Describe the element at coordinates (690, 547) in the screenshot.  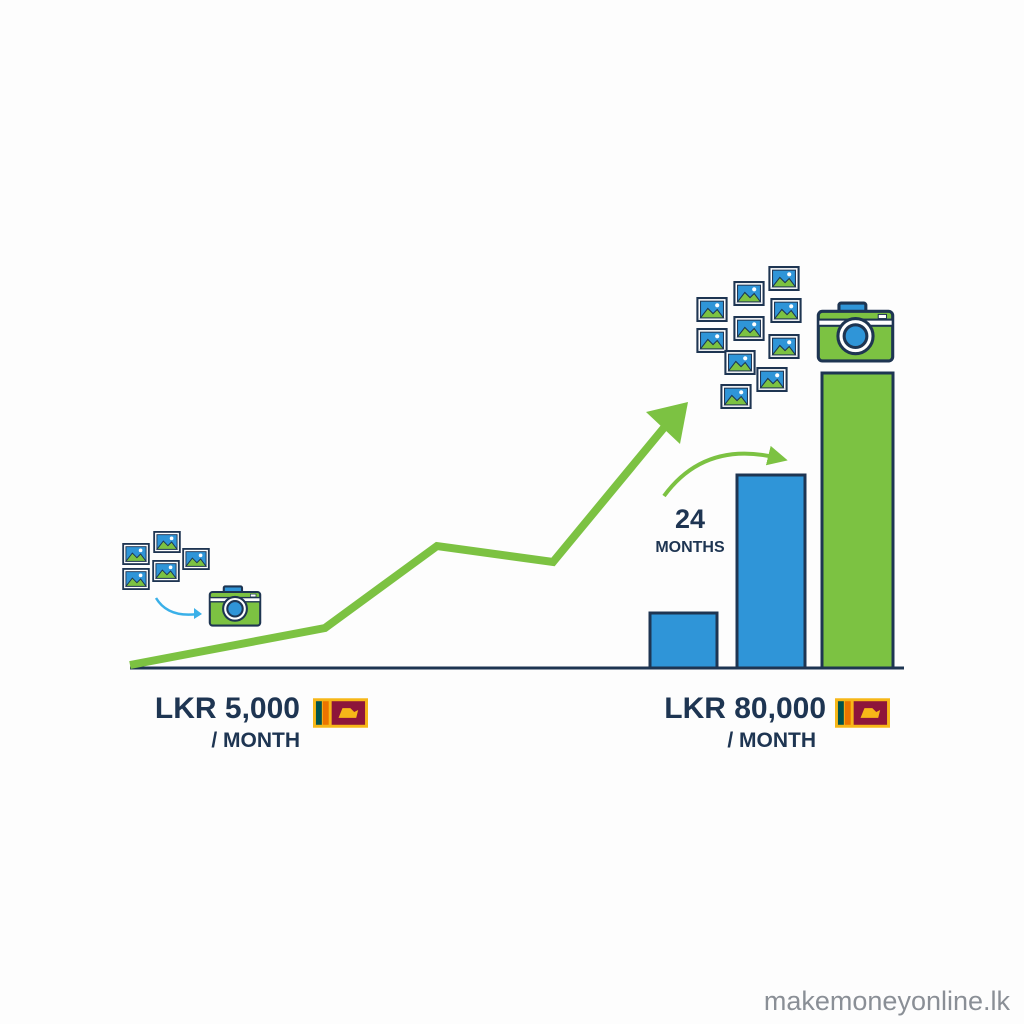
I see `duration-unit: MONTHS` at that location.